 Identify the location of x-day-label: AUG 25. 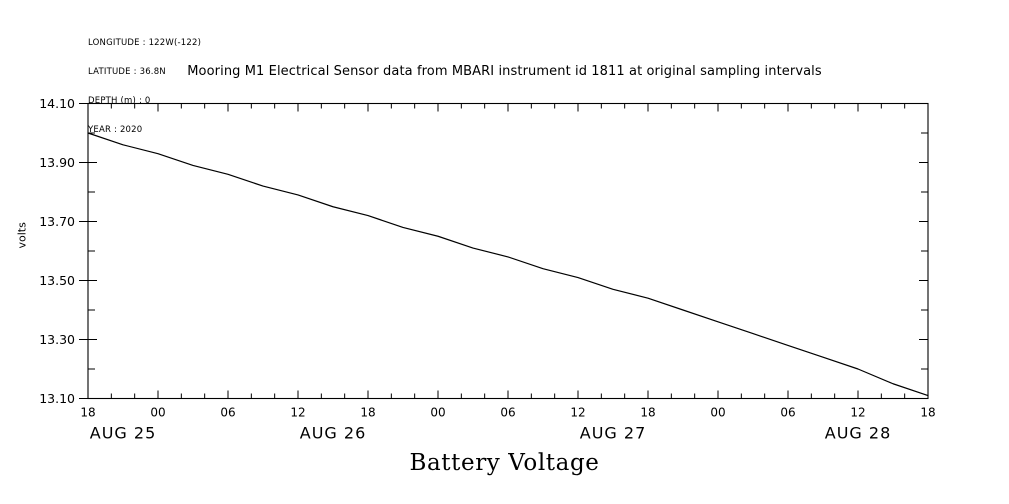
(123, 433).